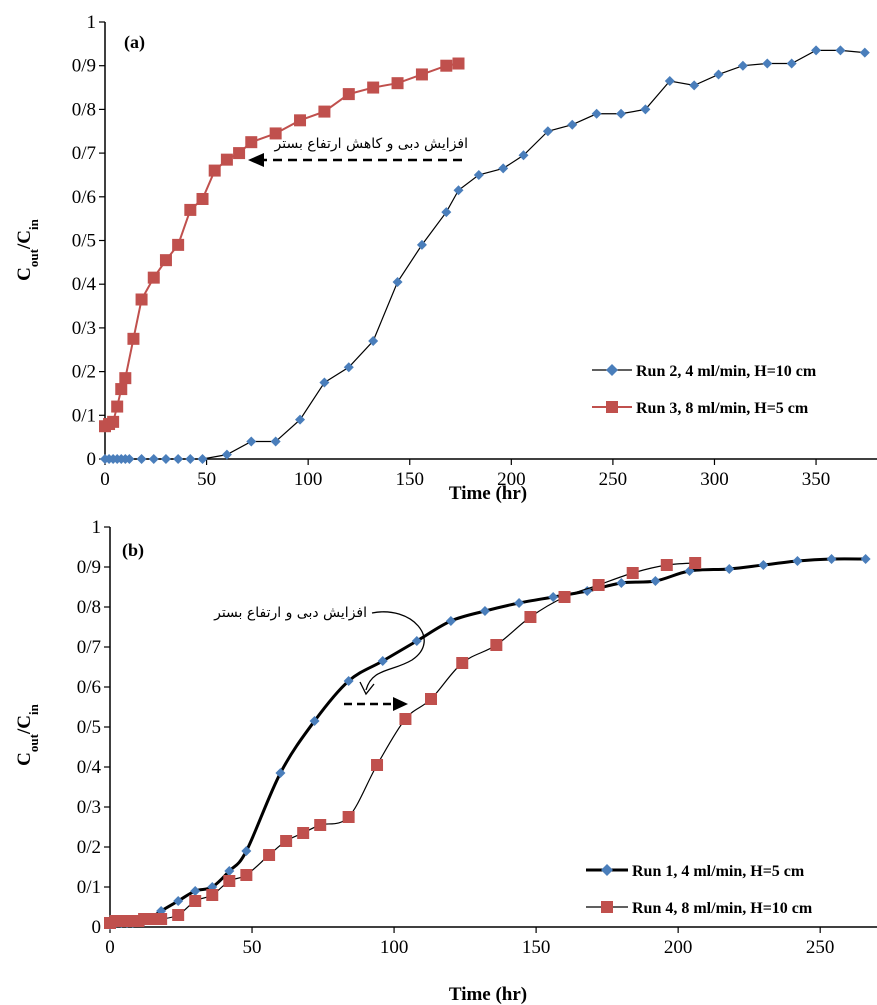 The image size is (877, 1005). Describe the element at coordinates (97, 927) in the screenshot. I see `y-tick-label: 0` at that location.